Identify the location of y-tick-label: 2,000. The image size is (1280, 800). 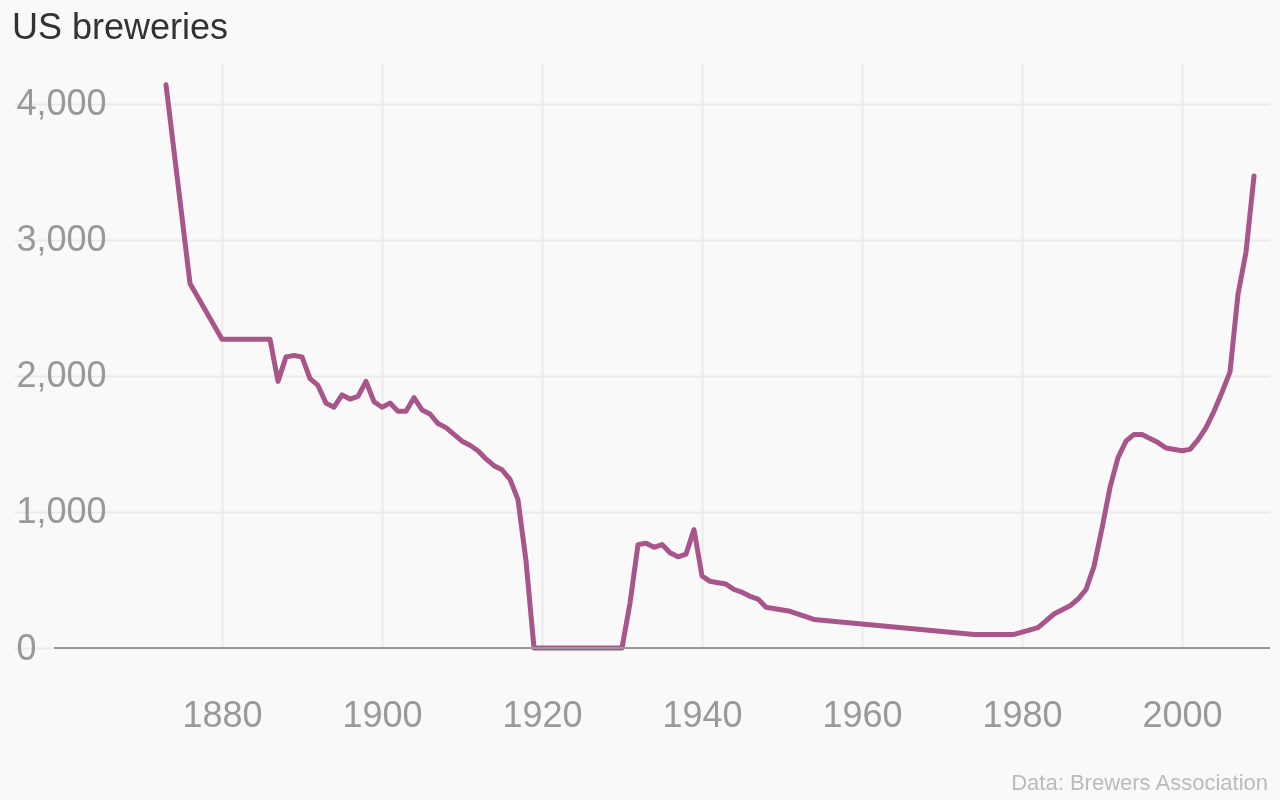
(61, 375).